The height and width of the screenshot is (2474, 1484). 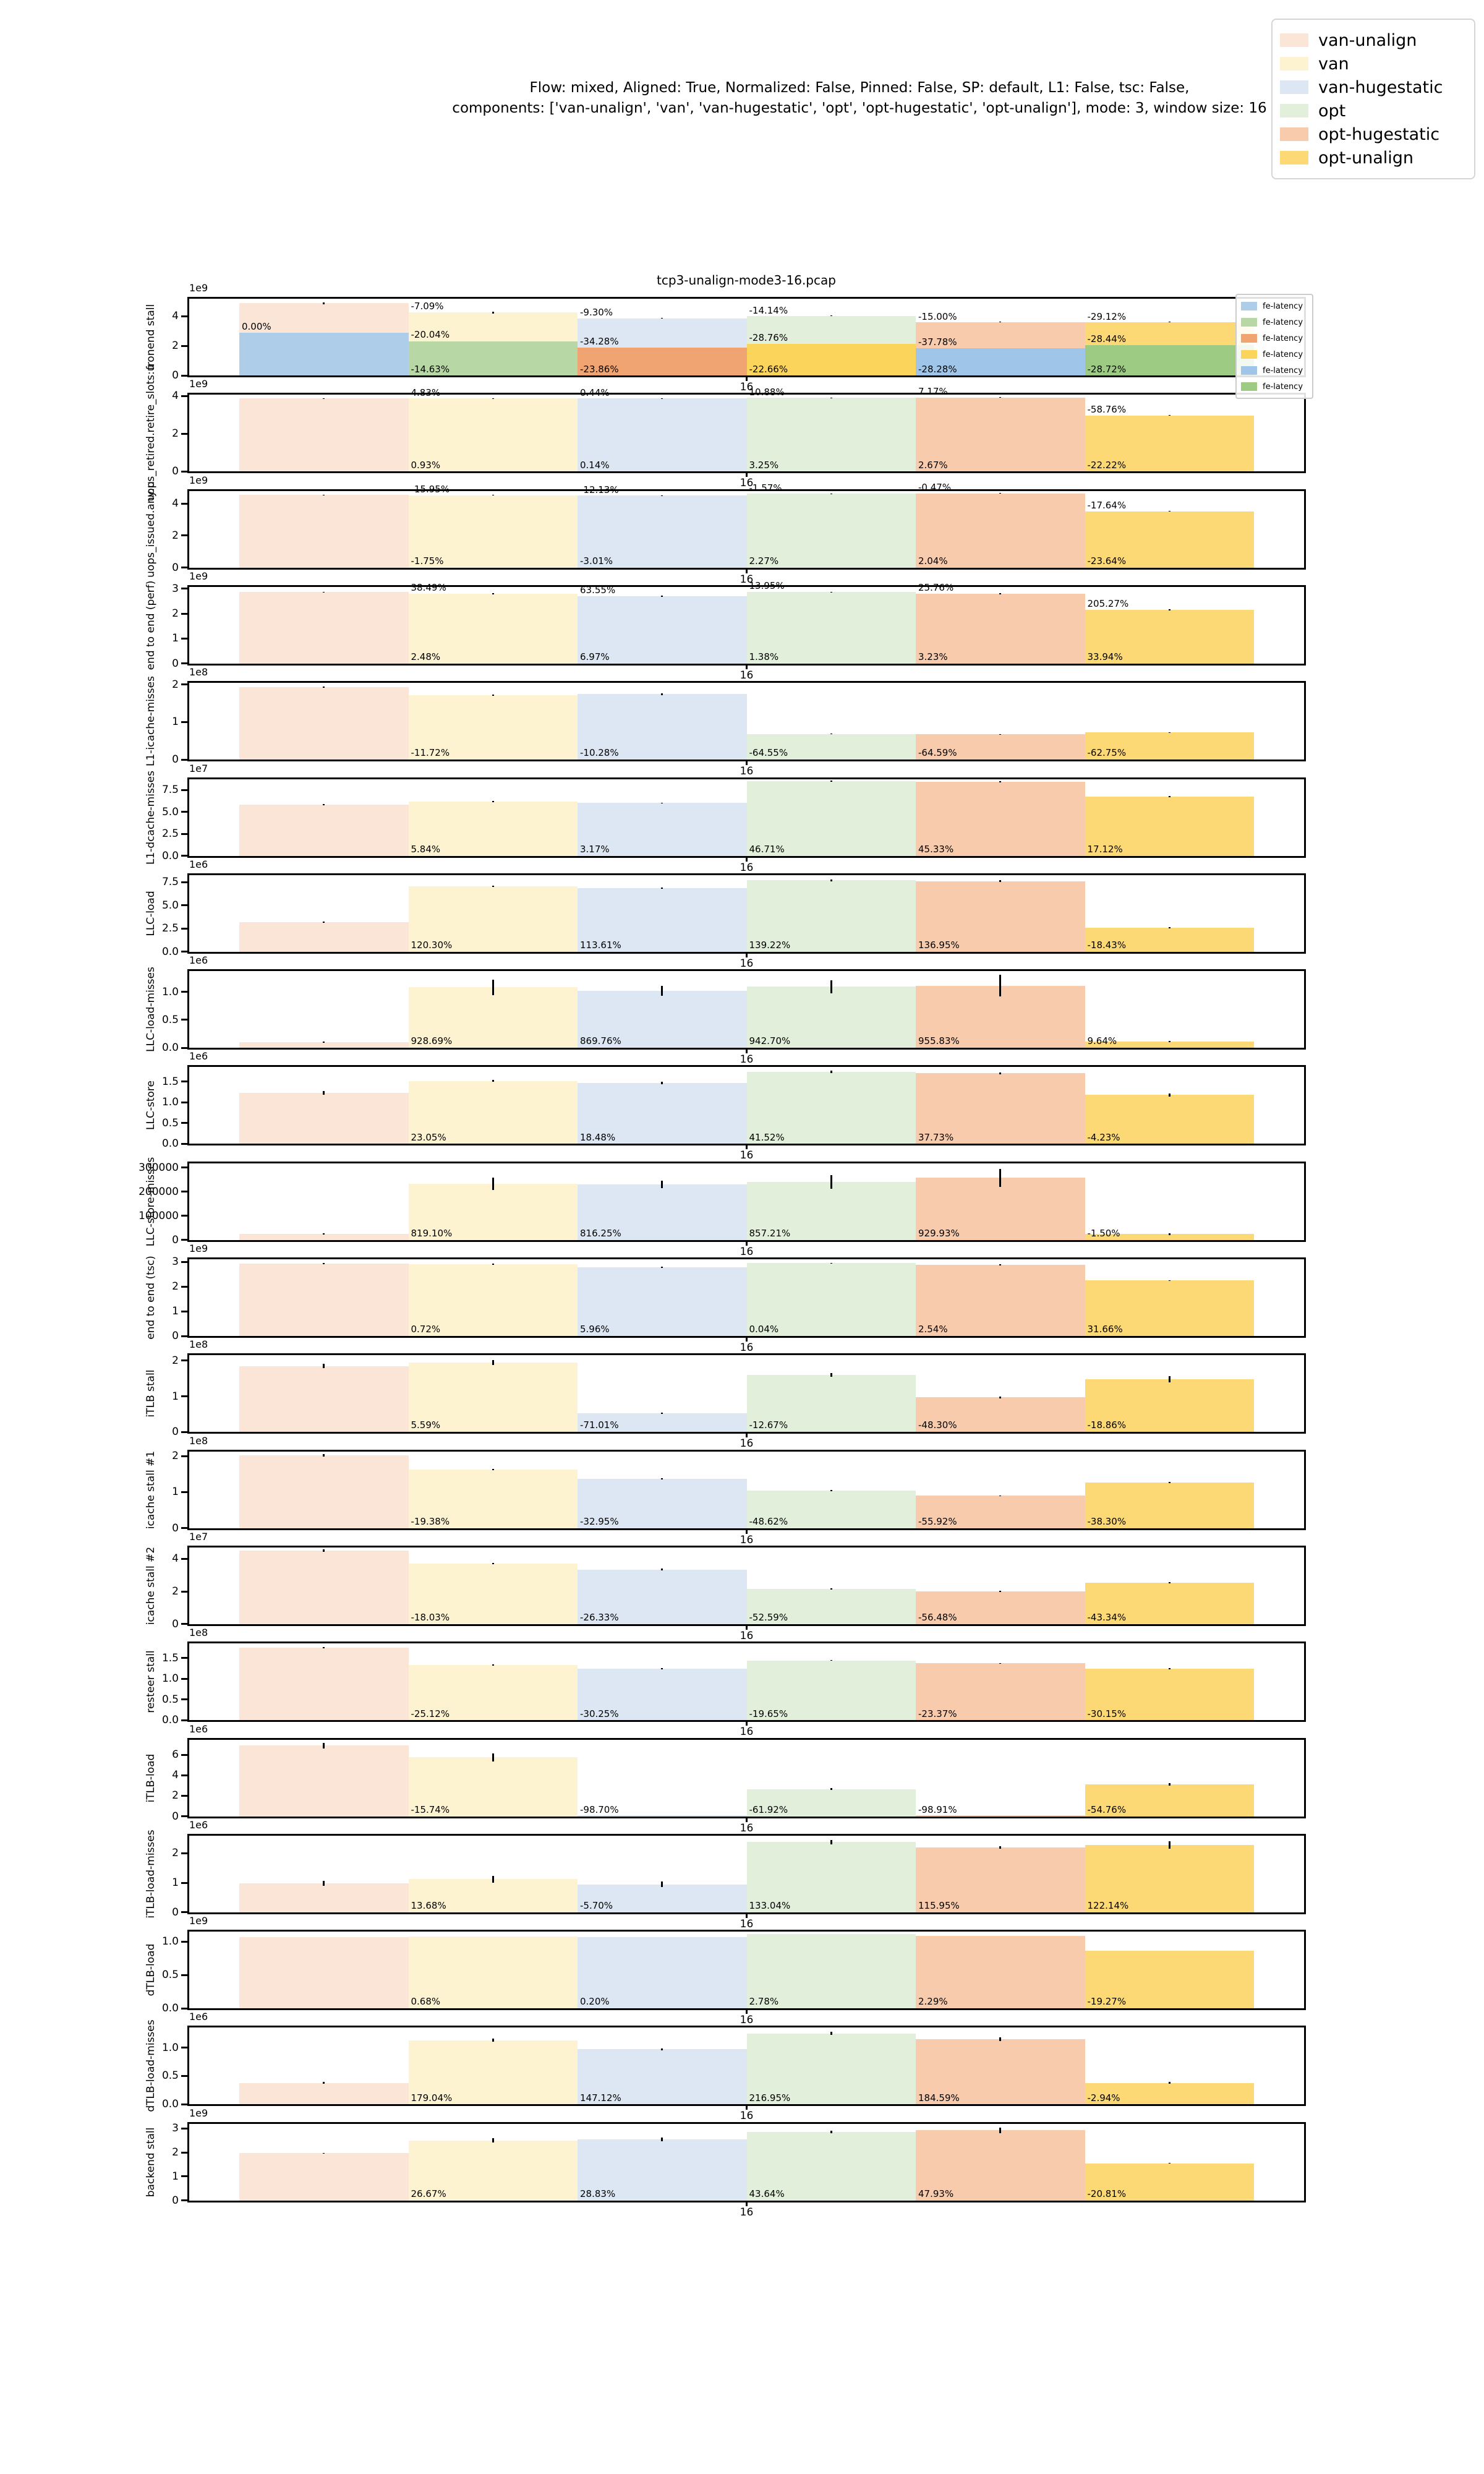 I want to click on bar-annotation: 857.21%, so click(x=770, y=1233).